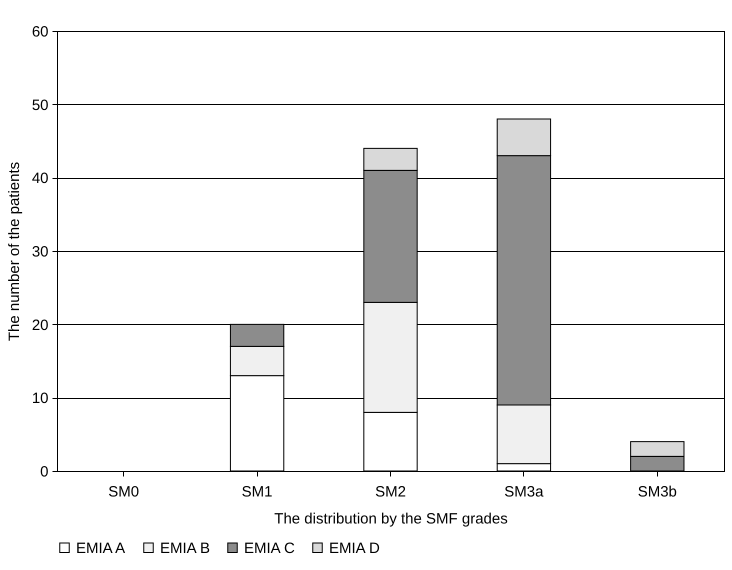 This screenshot has height=570, width=732. What do you see at coordinates (657, 492) in the screenshot?
I see `x-tick-label: SM3b` at bounding box center [657, 492].